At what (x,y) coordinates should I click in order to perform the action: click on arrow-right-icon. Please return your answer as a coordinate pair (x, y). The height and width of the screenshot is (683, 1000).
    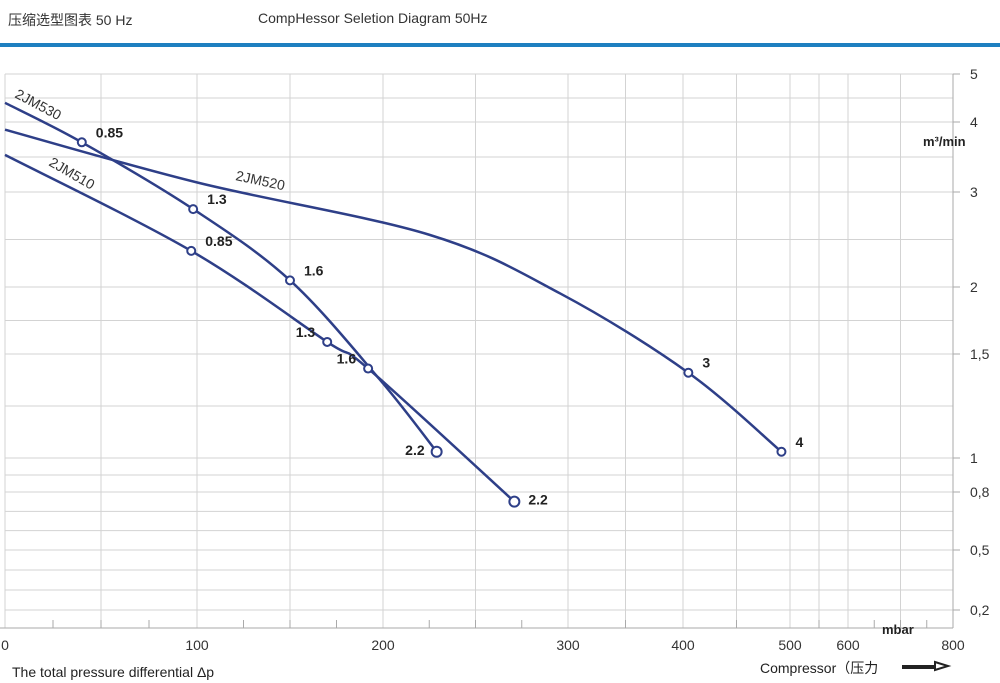
    Looking at the image, I should click on (927, 666).